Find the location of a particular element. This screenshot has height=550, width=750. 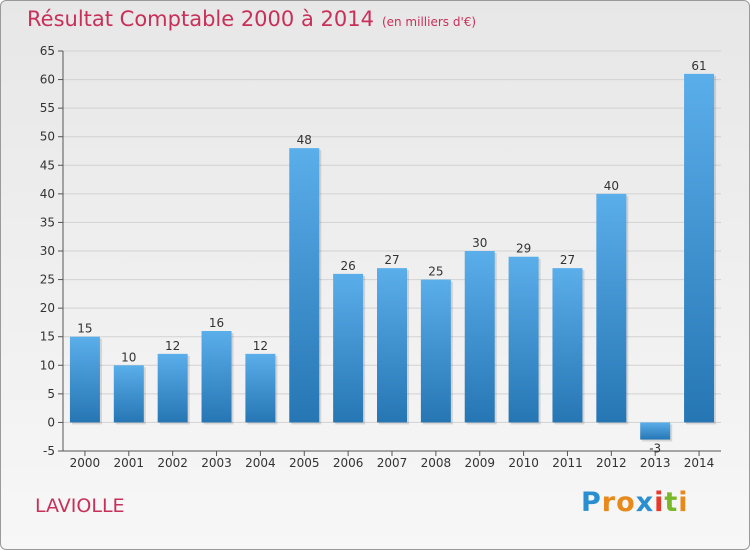

x-tick-label: 2007 is located at coordinates (392, 463).